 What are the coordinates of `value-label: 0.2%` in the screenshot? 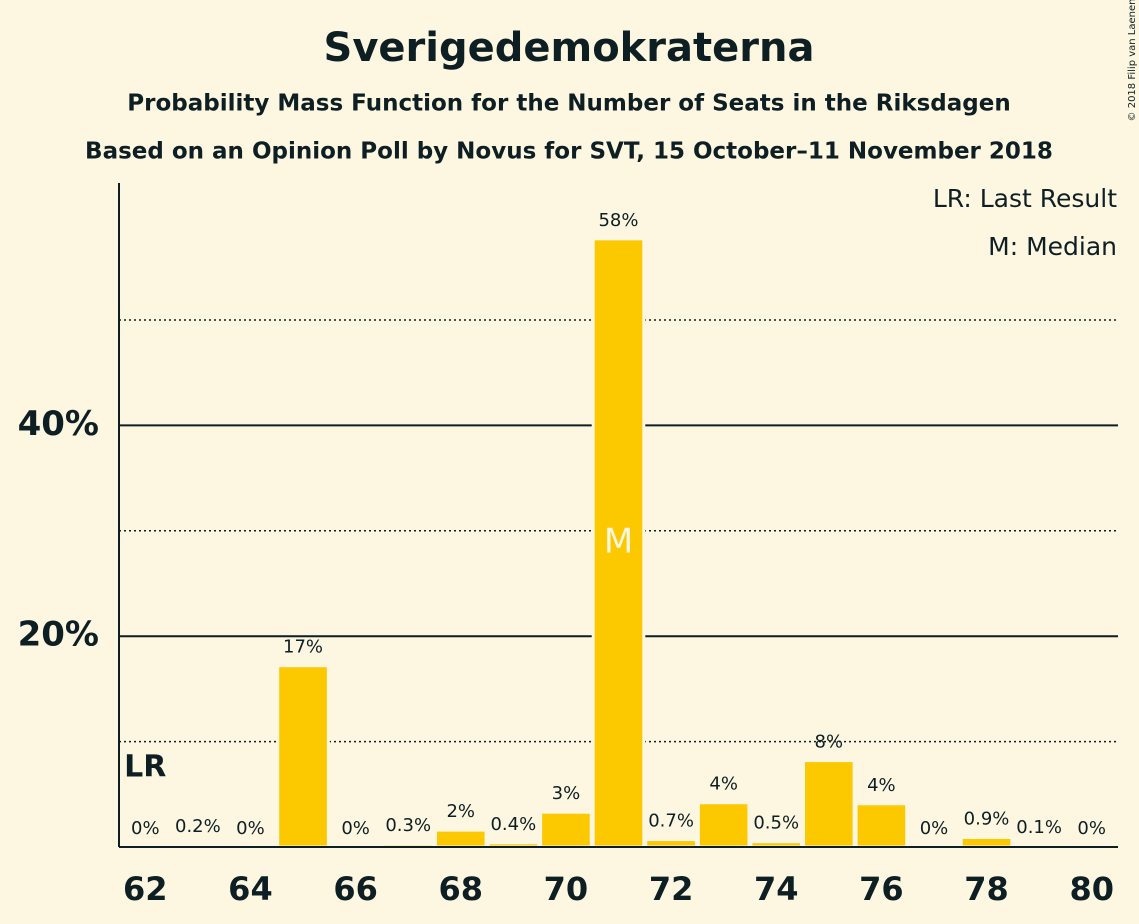 It's located at (198, 826).